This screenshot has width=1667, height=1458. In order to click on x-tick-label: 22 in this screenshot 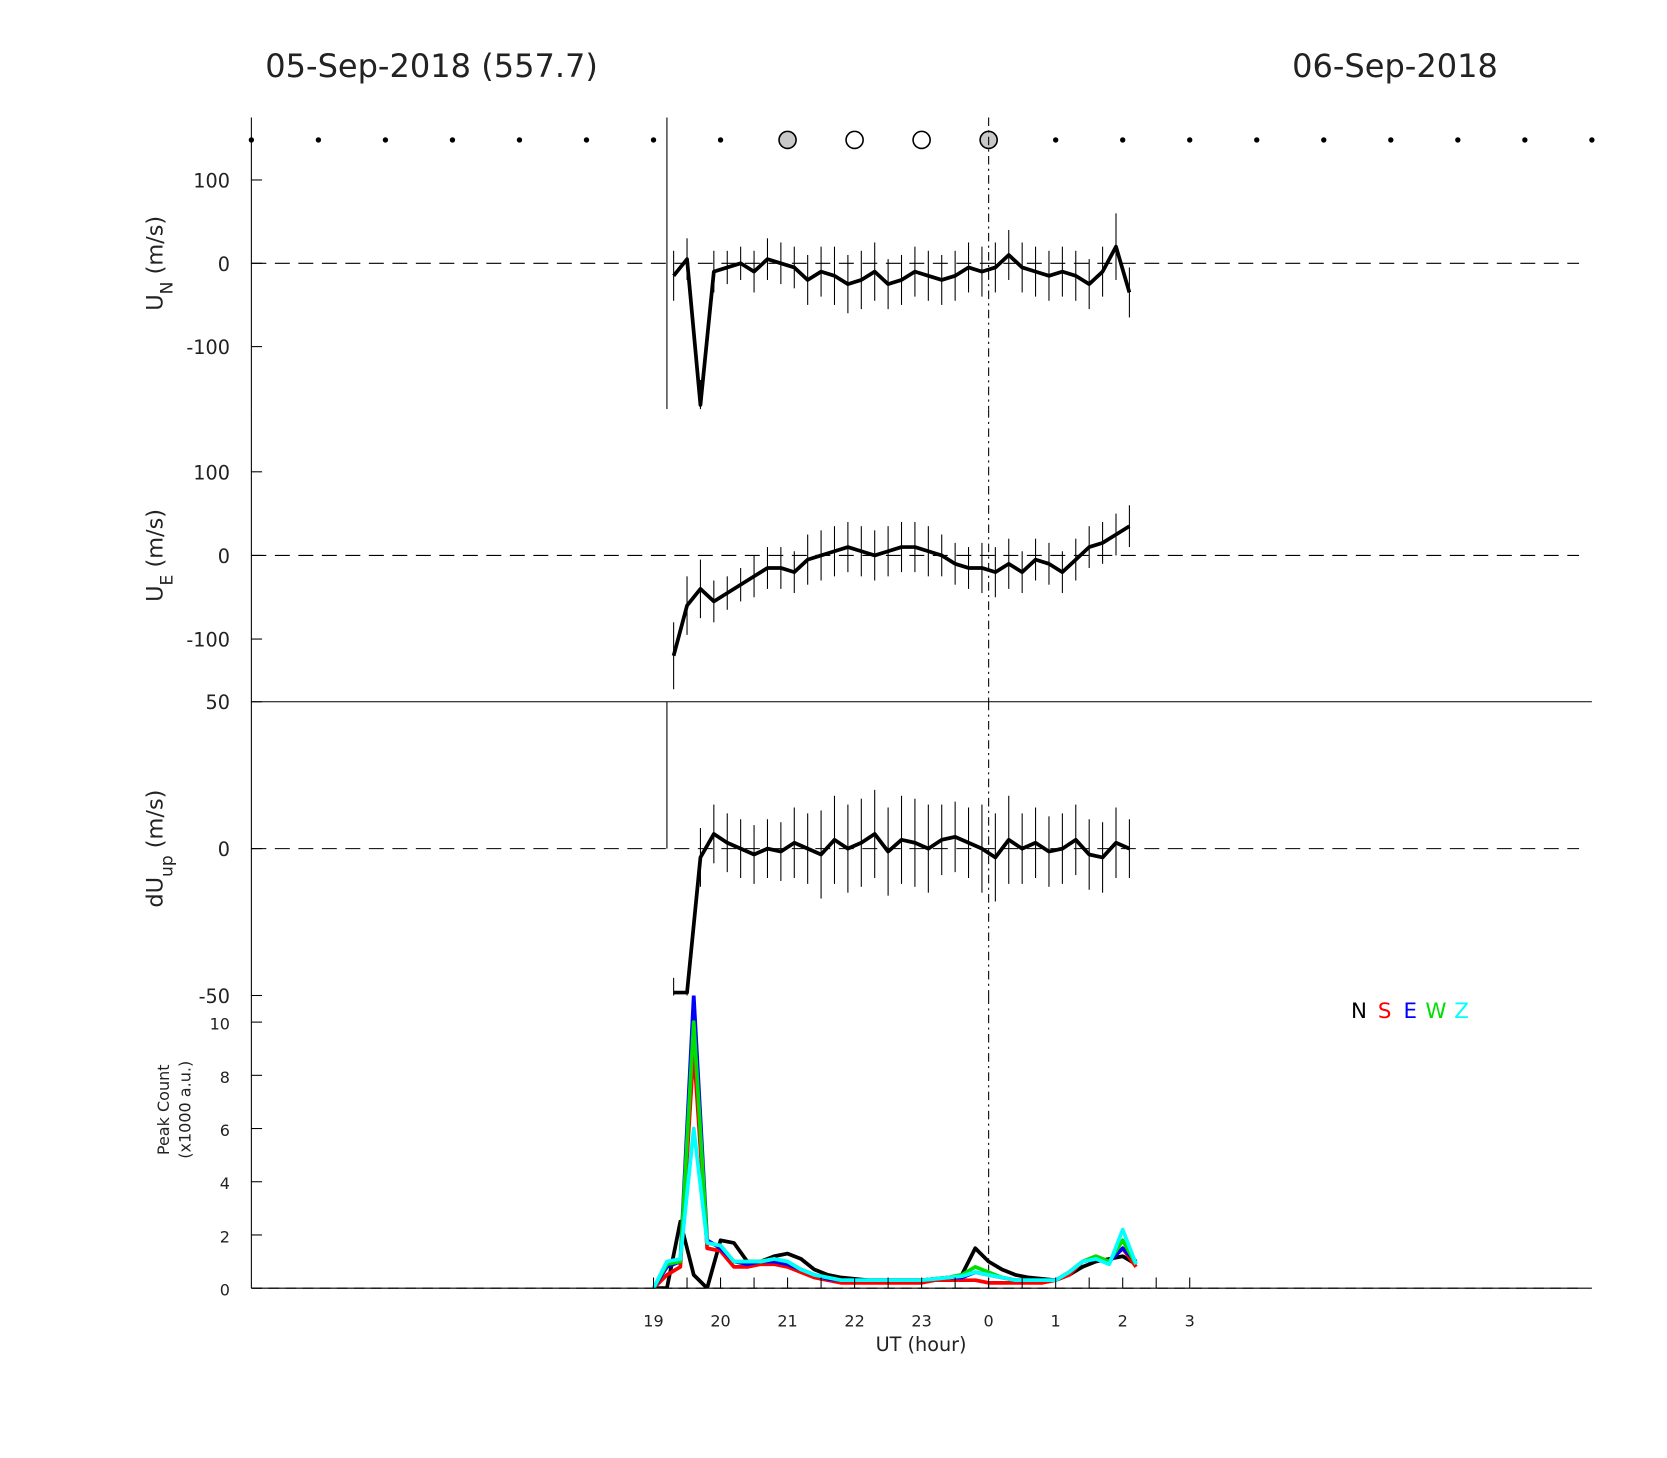, I will do `click(854, 1321)`.